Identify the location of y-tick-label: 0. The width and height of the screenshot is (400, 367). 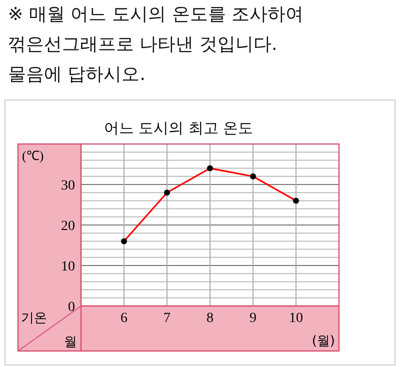
(71, 307).